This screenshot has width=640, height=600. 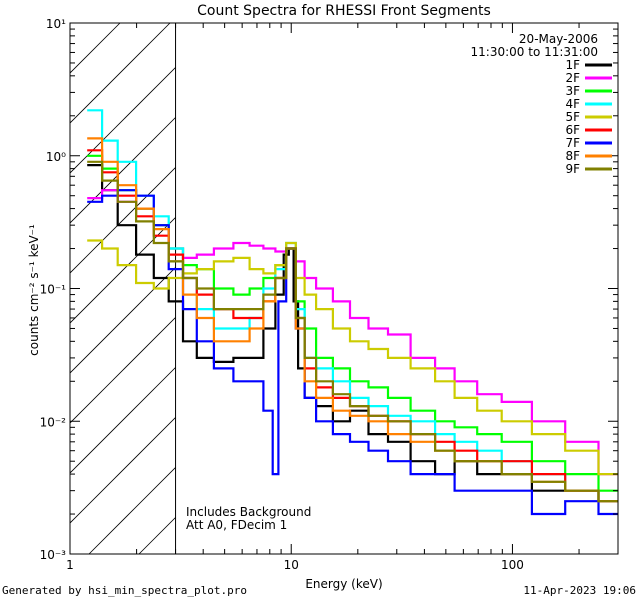 What do you see at coordinates (236, 525) in the screenshot?
I see `annotation-attenuator: Att A0, FDecim 1` at bounding box center [236, 525].